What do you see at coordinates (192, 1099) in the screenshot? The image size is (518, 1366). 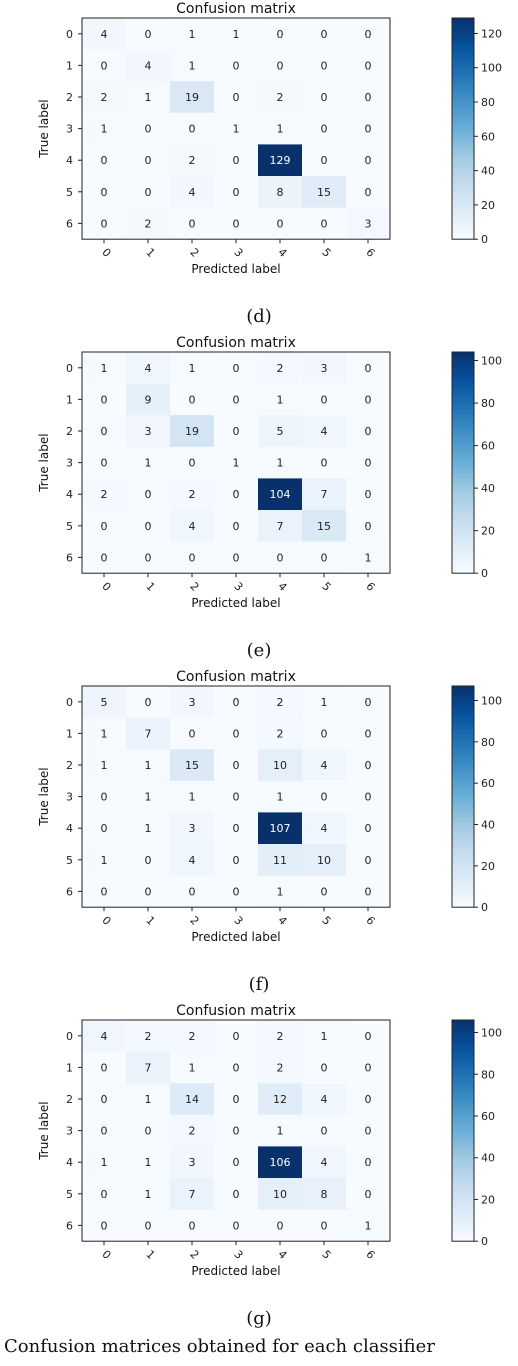 I see `cell-value-label: 14` at bounding box center [192, 1099].